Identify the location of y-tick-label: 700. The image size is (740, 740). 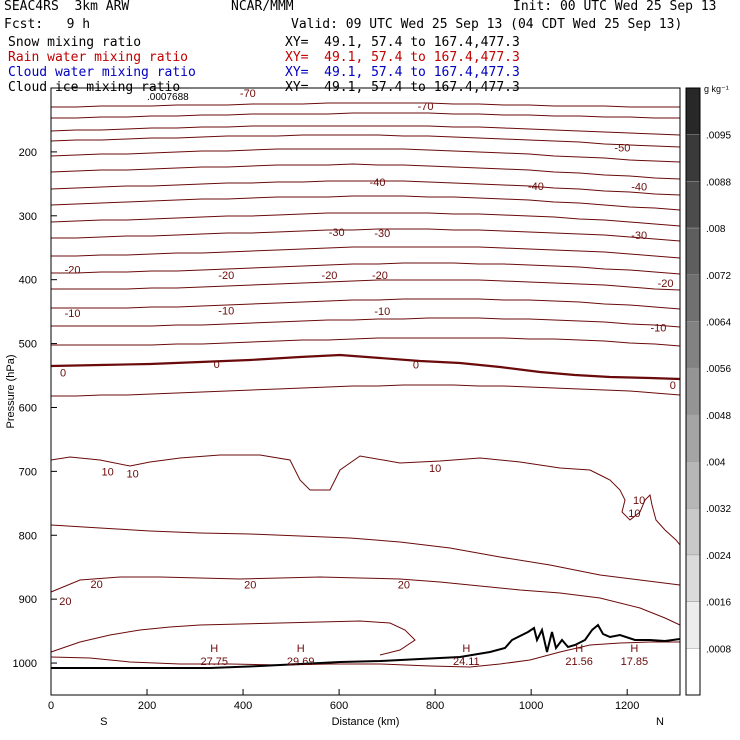
(28, 472).